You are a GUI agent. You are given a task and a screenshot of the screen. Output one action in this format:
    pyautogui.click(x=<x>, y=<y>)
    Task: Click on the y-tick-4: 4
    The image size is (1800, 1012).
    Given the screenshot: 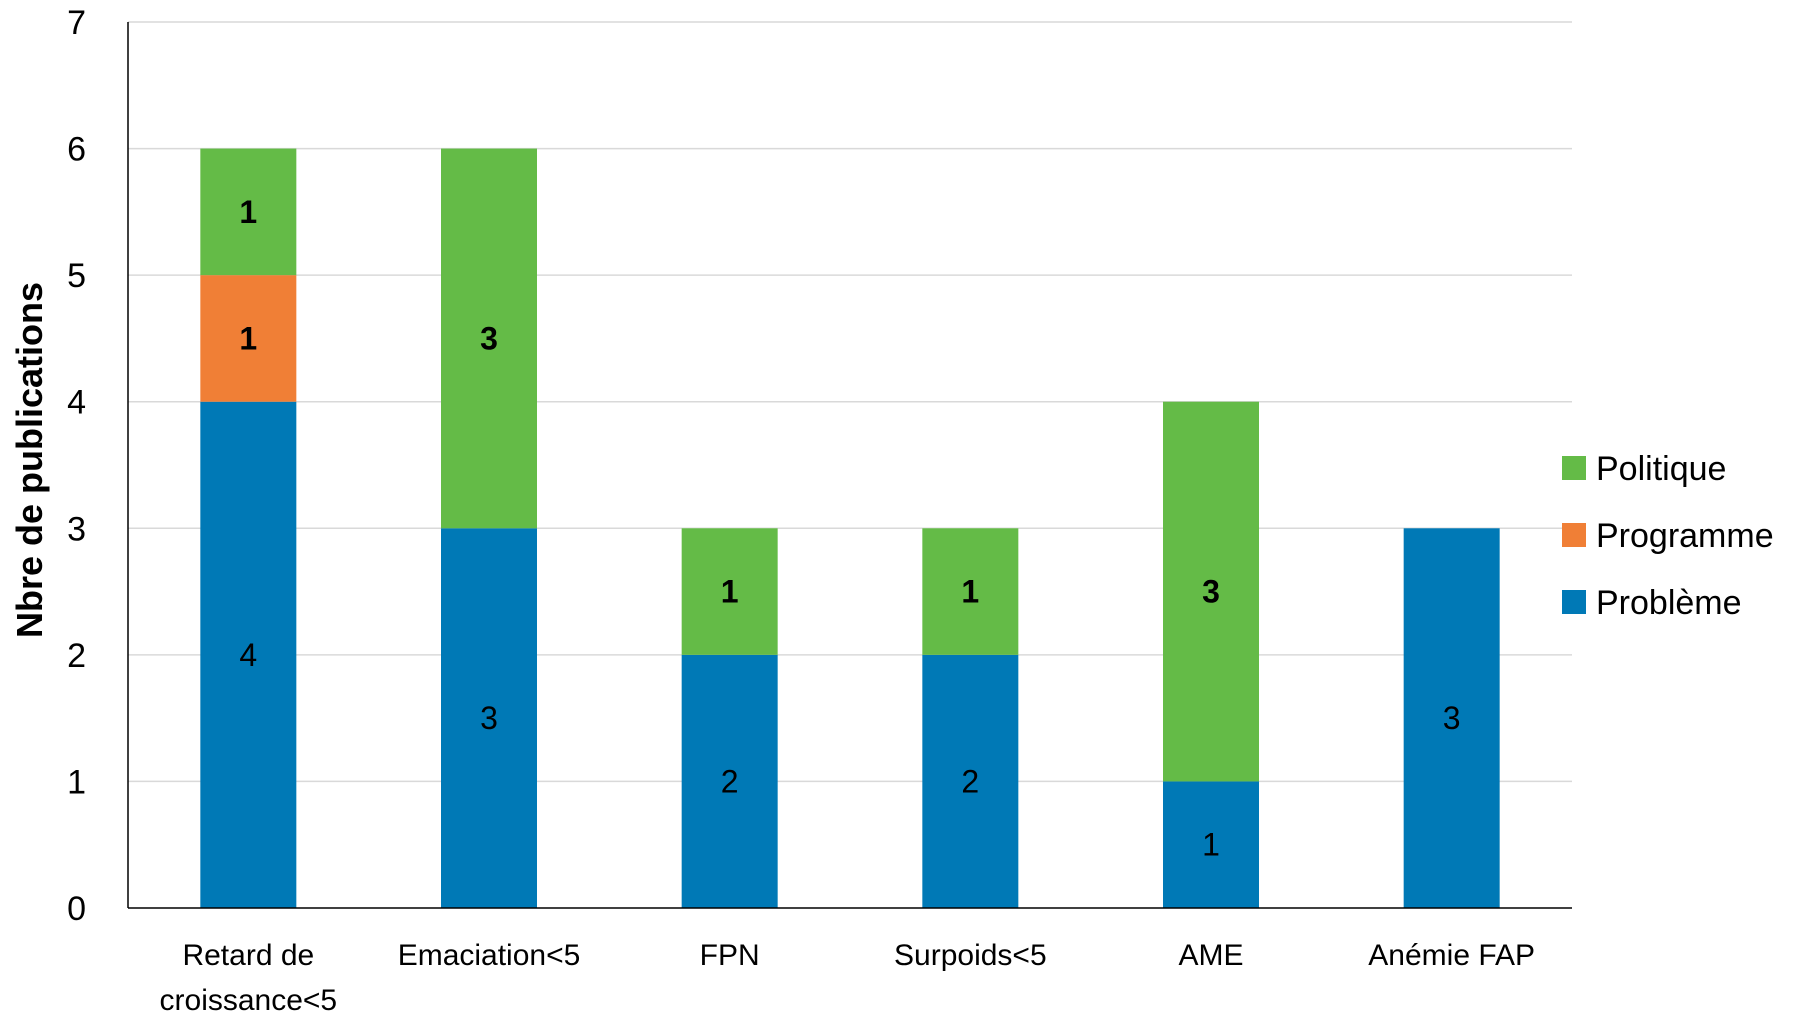 What is the action you would take?
    pyautogui.click(x=76, y=403)
    